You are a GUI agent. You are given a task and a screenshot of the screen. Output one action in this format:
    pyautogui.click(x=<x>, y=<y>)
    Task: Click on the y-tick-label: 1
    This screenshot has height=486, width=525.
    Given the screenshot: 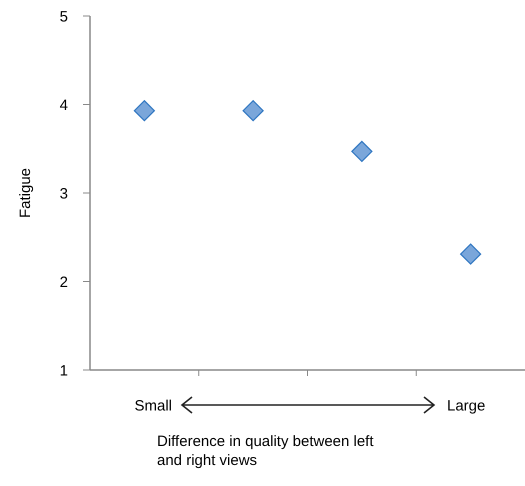 What is the action you would take?
    pyautogui.click(x=64, y=371)
    